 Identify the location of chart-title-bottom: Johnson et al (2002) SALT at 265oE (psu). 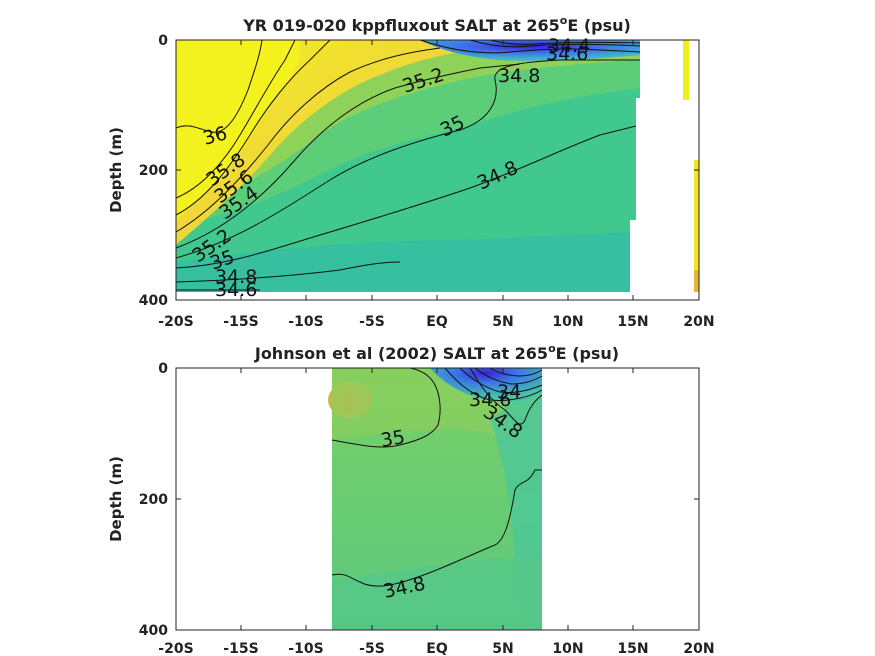
(436, 352).